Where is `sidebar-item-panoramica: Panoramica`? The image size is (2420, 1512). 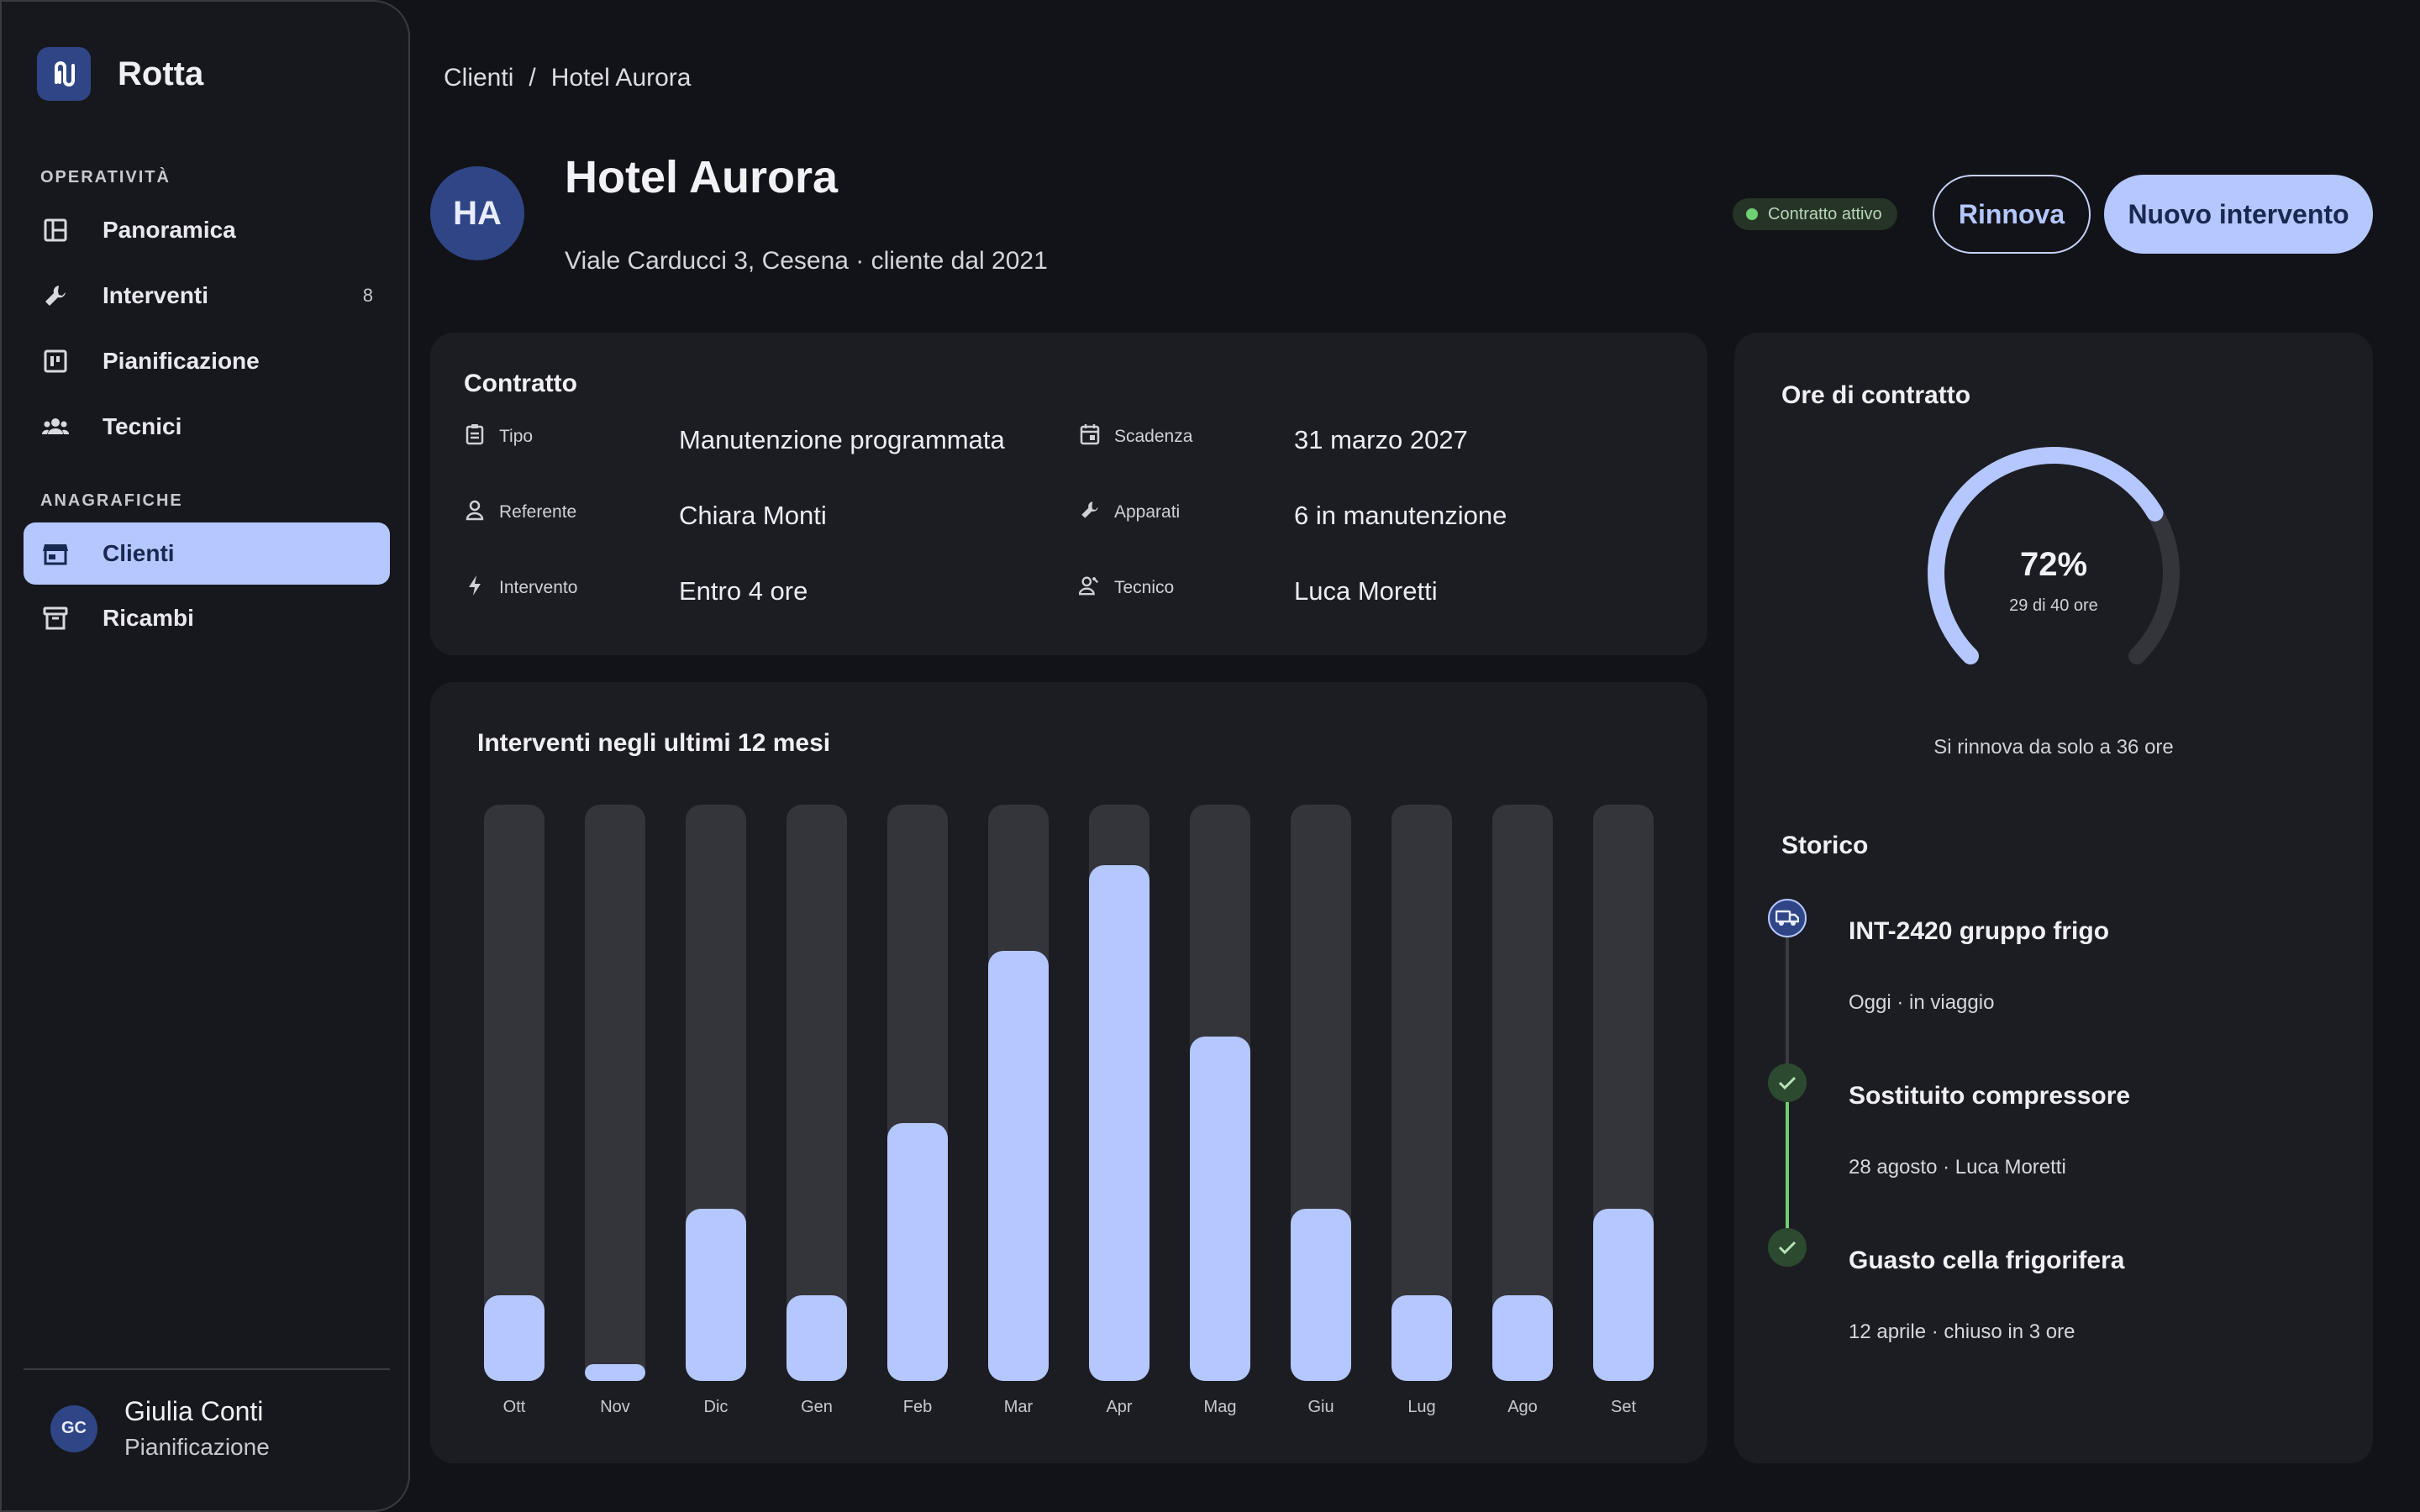 sidebar-item-panoramica: Panoramica is located at coordinates (207, 230).